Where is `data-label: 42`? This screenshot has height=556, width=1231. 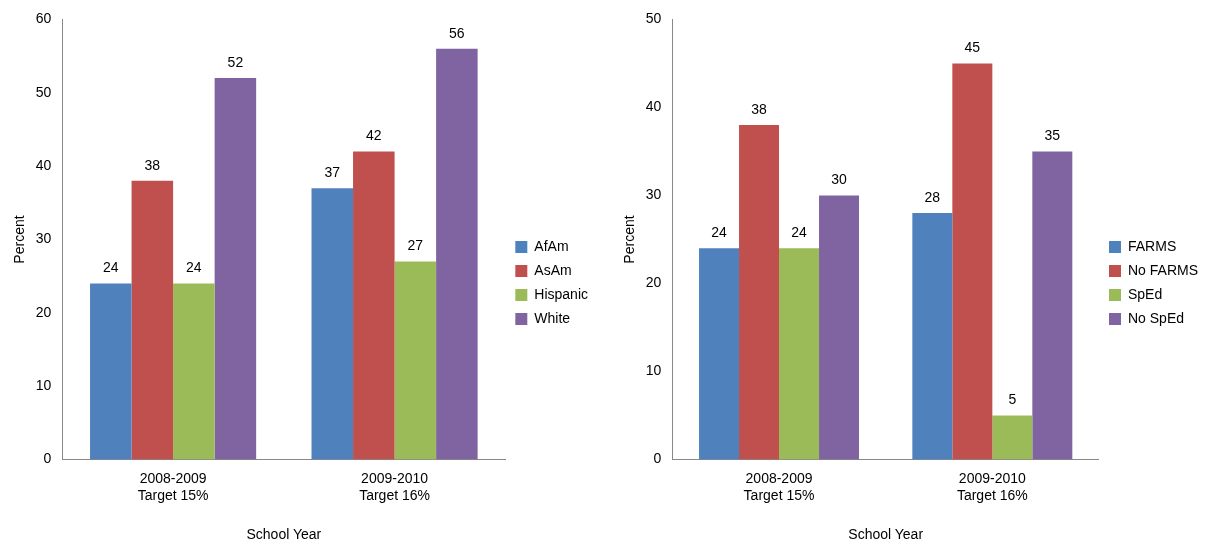
data-label: 42 is located at coordinates (374, 135).